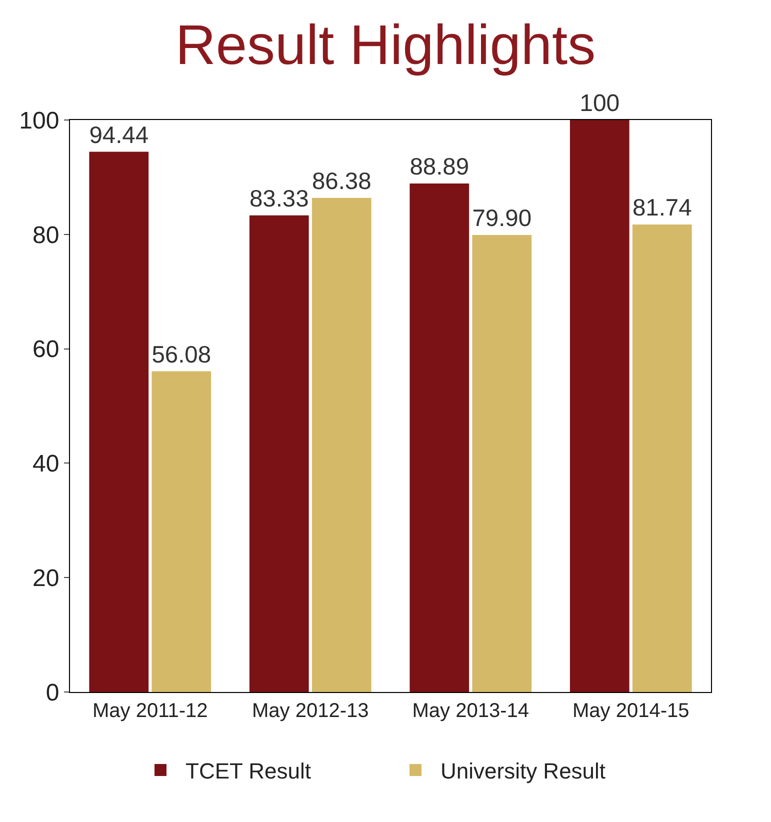 This screenshot has width=771, height=822. I want to click on x-tick-label: May 2012-13, so click(310, 711).